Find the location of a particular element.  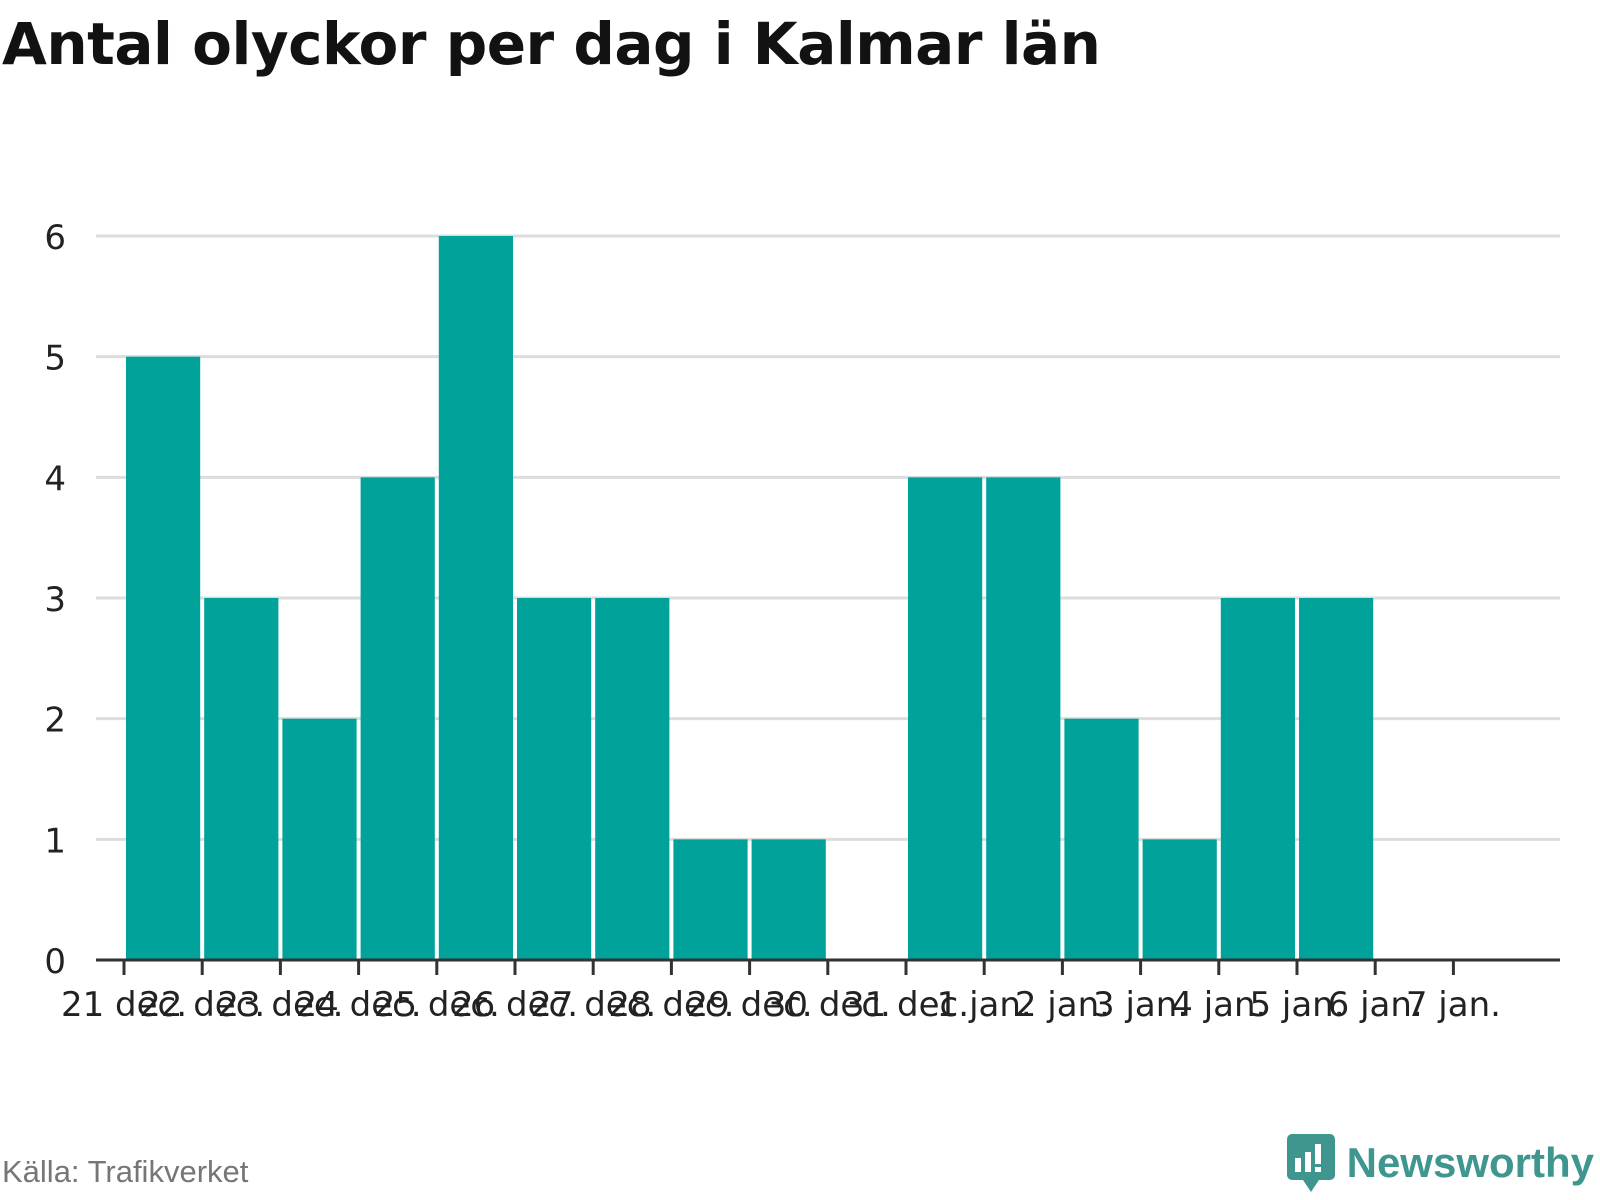

y-tick-label: 1 is located at coordinates (55, 841).